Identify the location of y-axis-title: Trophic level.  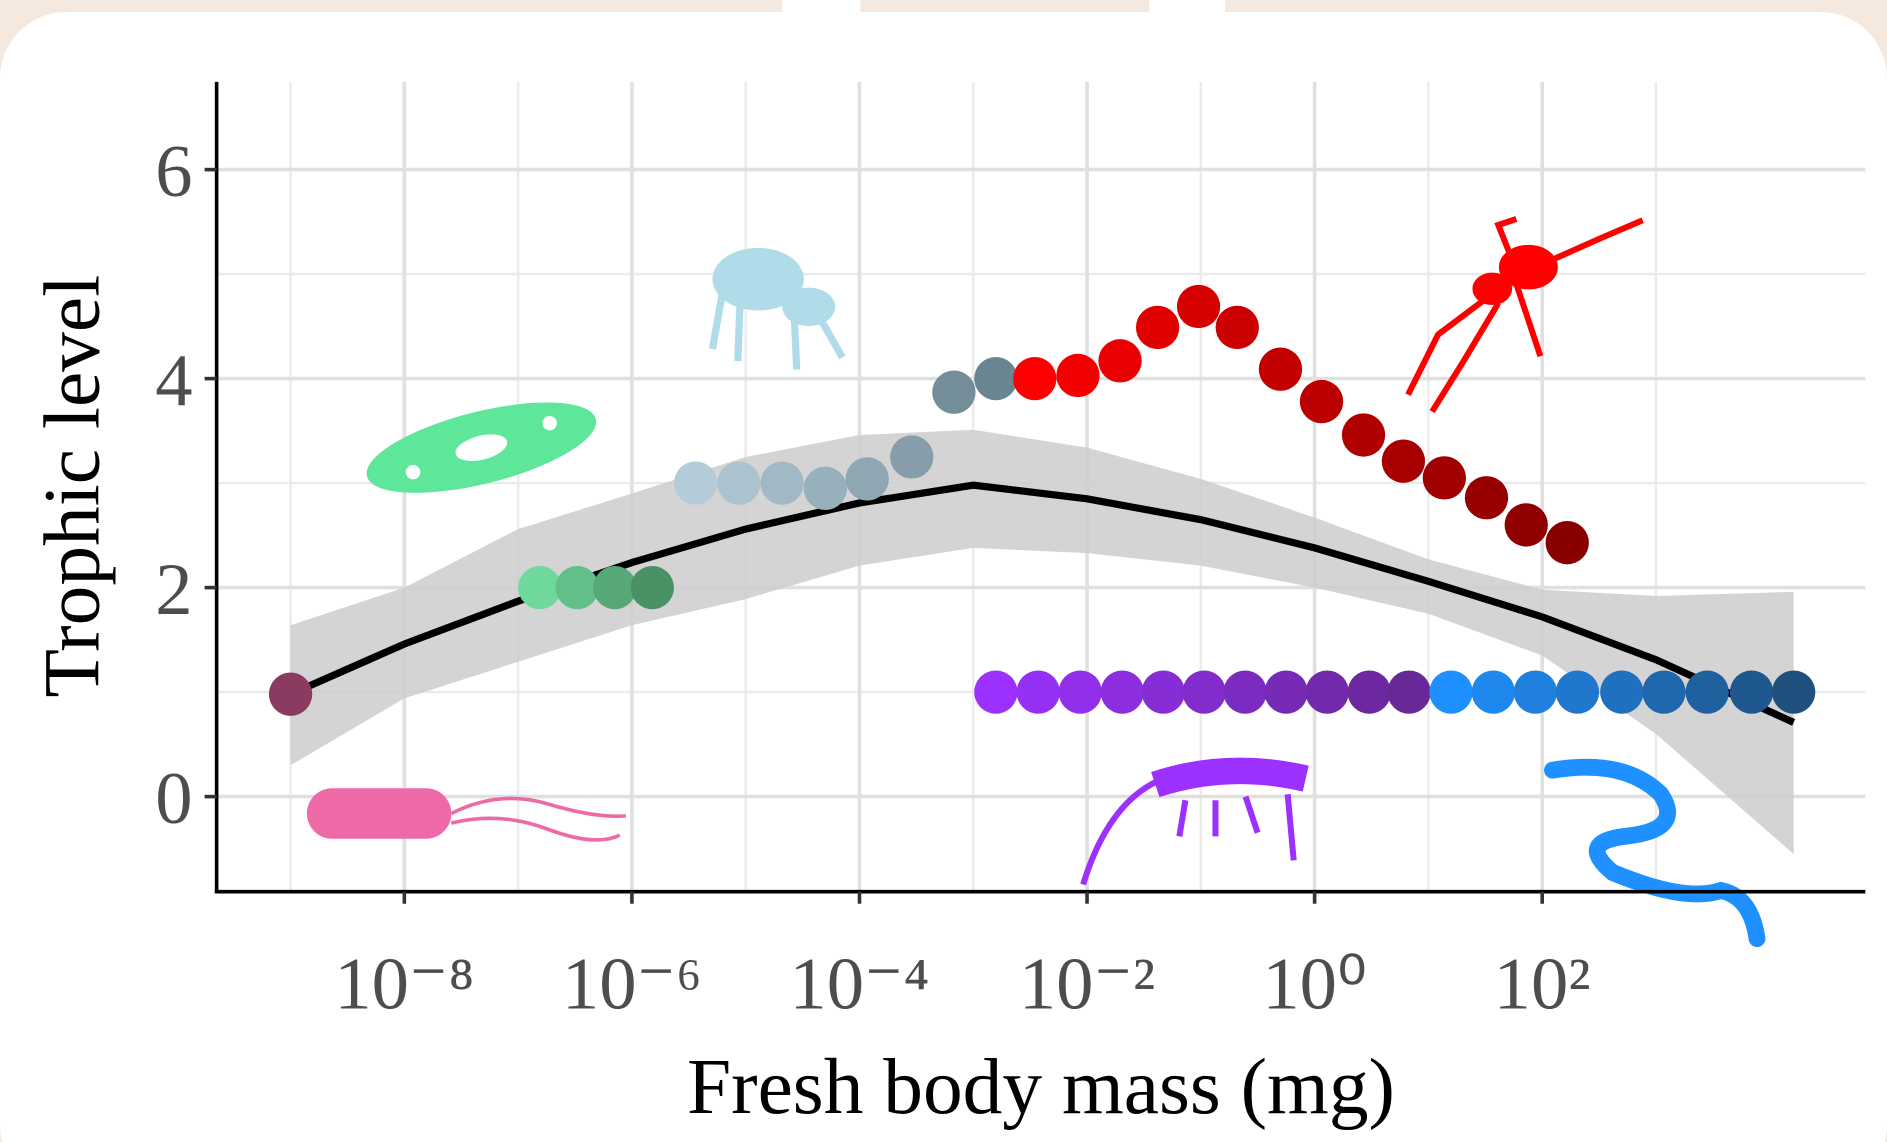
(73, 486).